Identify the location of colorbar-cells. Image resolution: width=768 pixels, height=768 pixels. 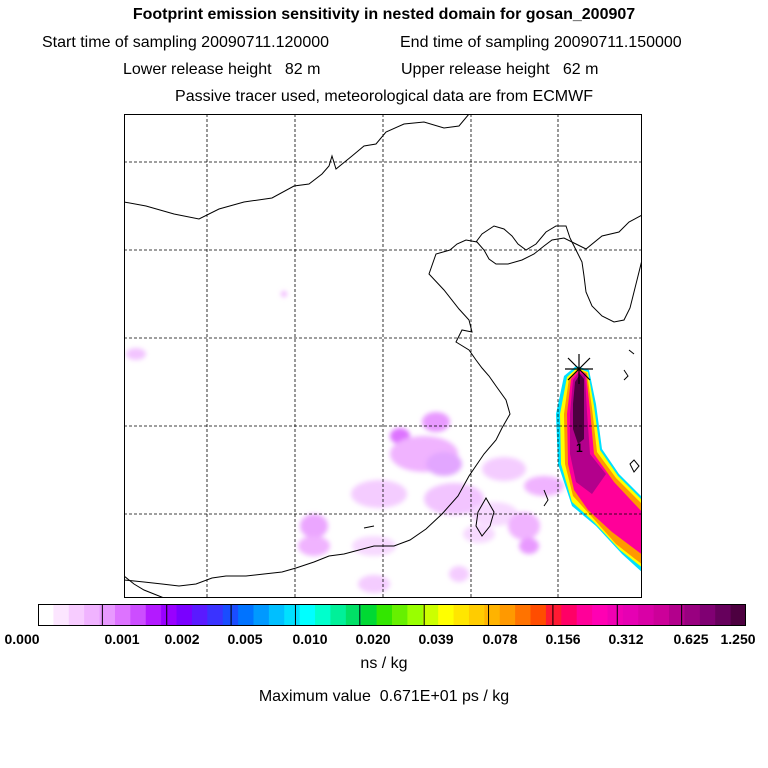
(392, 615).